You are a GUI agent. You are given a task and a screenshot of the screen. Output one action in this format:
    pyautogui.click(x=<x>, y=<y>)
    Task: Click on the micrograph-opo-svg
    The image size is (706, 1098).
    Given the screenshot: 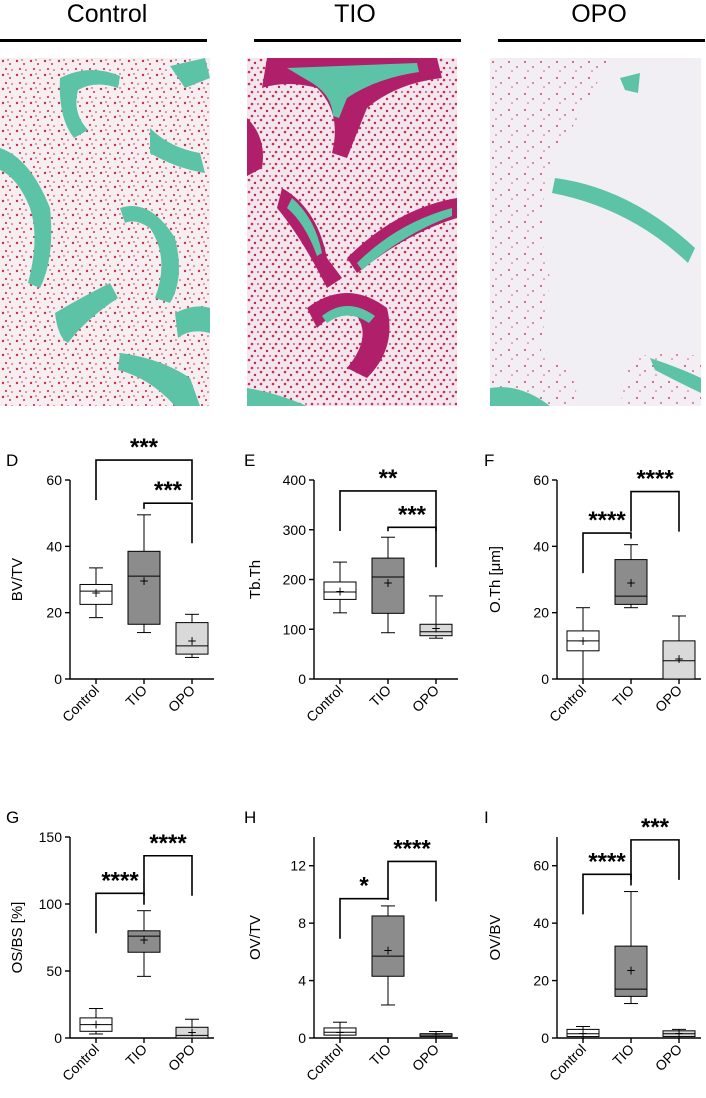 What is the action you would take?
    pyautogui.click(x=595, y=232)
    